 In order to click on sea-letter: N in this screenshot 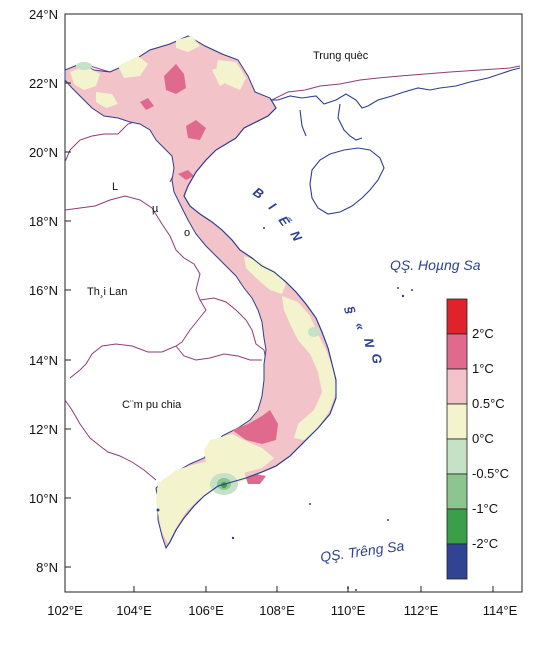, I will do `click(369, 343)`.